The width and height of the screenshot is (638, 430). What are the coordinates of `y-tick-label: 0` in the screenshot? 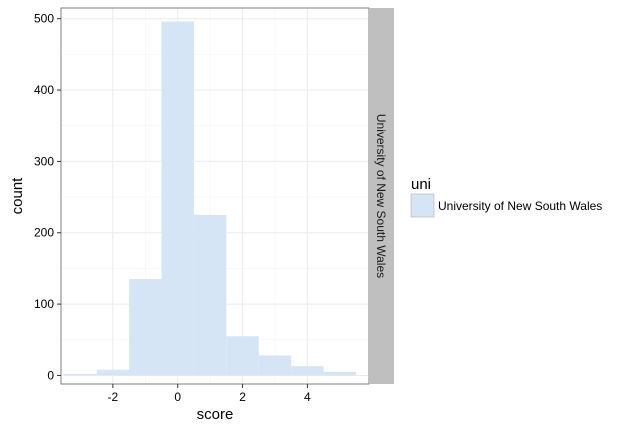 It's located at (50, 375).